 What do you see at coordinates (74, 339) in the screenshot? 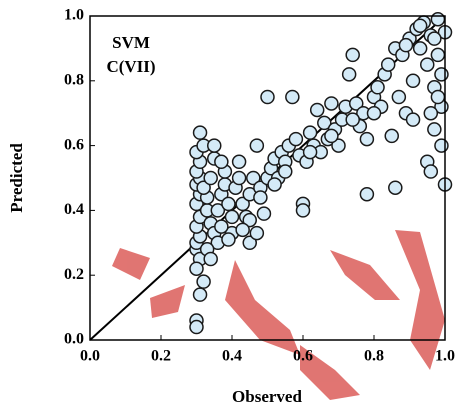
I see `y-tick-label: 0.0` at bounding box center [74, 339].